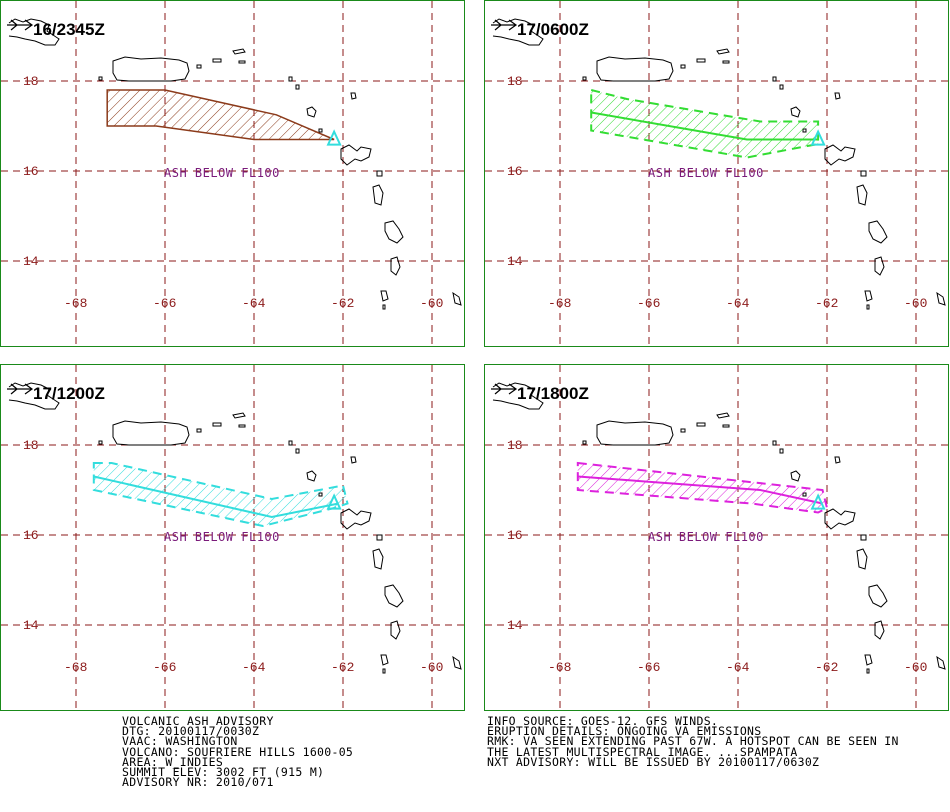 The width and height of the screenshot is (950, 812). Describe the element at coordinates (180, 741) in the screenshot. I see `advisory-left-line: VAAC: WASHINGTON` at that location.